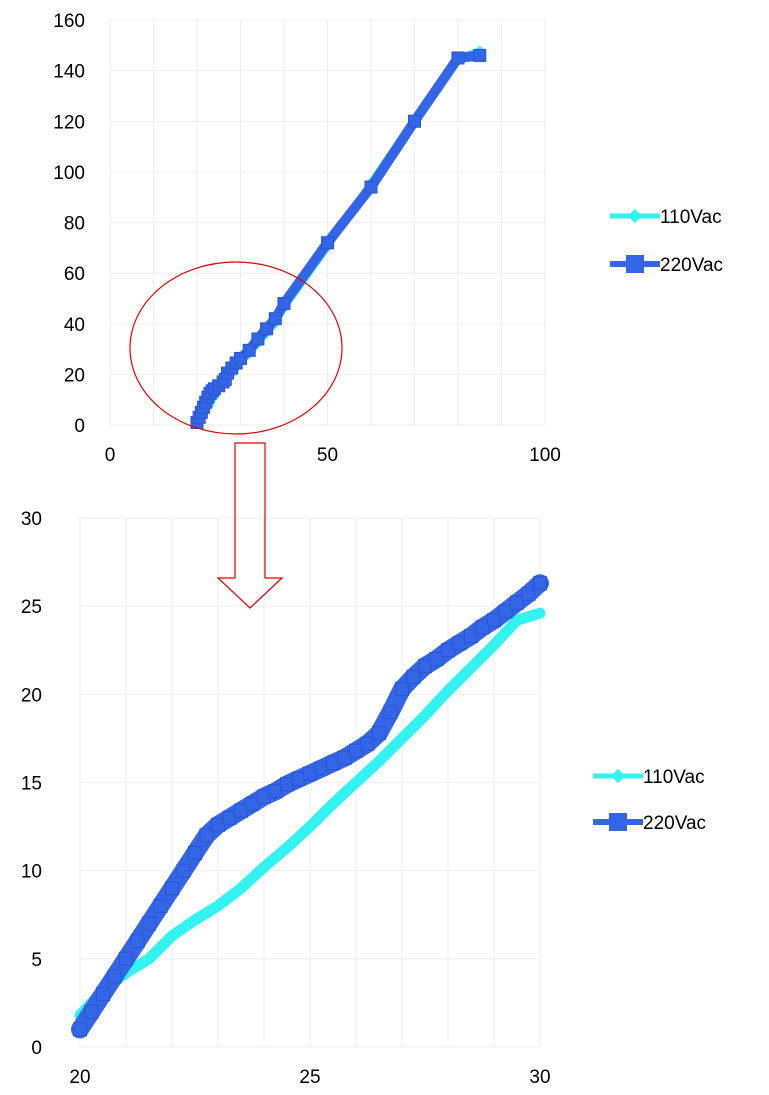 This screenshot has width=769, height=1095. What do you see at coordinates (31, 872) in the screenshot?
I see `y-tick-label: 10` at bounding box center [31, 872].